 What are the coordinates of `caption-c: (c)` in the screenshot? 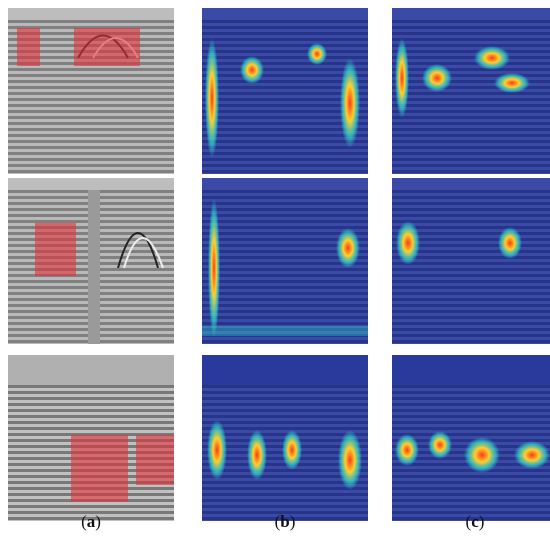 It's located at (475, 521).